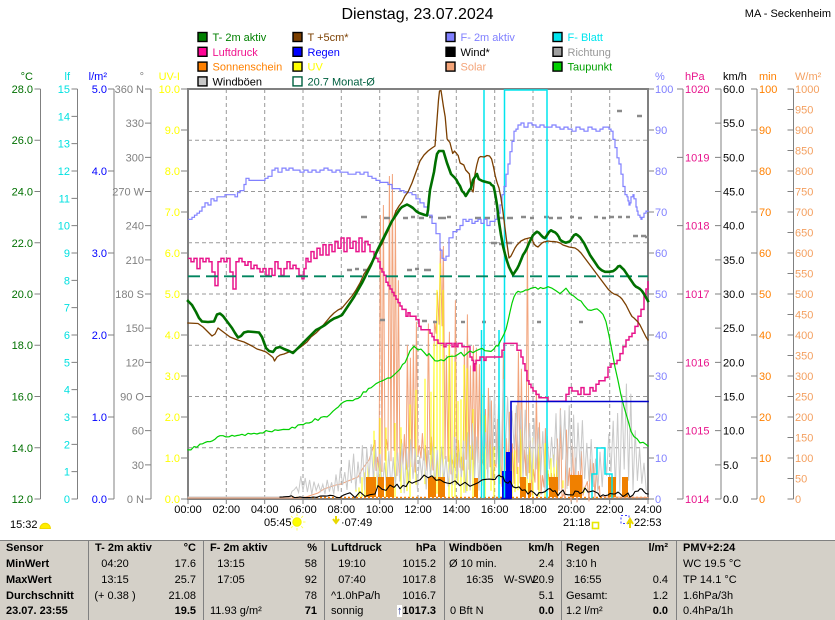  Describe the element at coordinates (68, 77) in the screenshot. I see `svg-text: lf` at that location.